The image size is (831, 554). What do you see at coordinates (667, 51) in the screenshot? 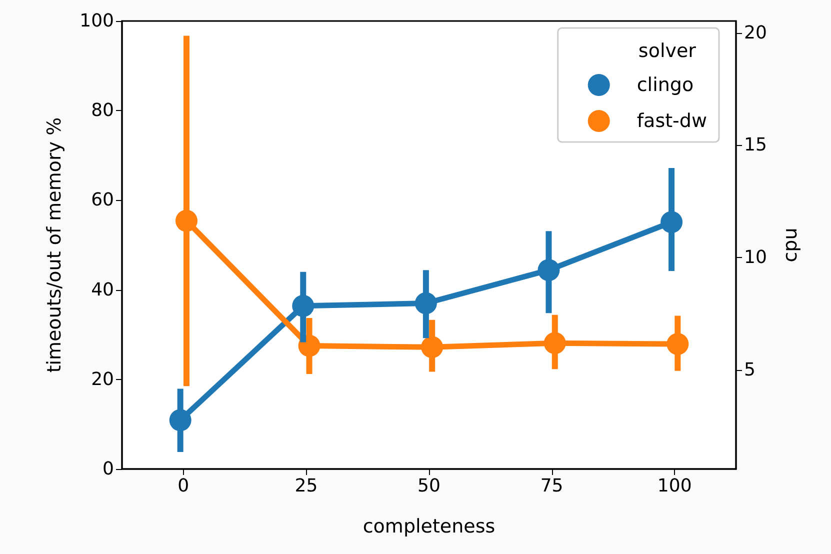
I see `legend-title: solver` at bounding box center [667, 51].